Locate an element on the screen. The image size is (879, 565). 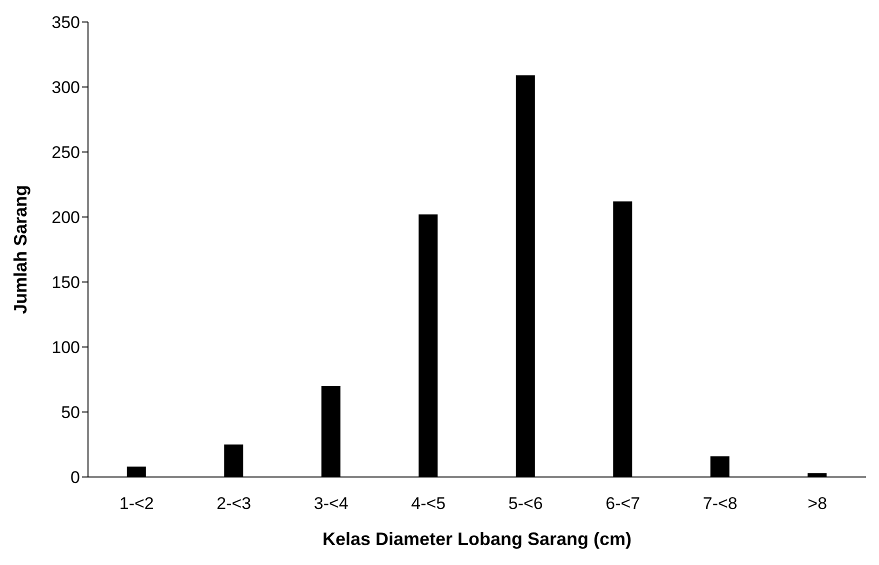
x-axis-title: Kelas Diameter Lobang Sarang (cm) is located at coordinates (477, 539).